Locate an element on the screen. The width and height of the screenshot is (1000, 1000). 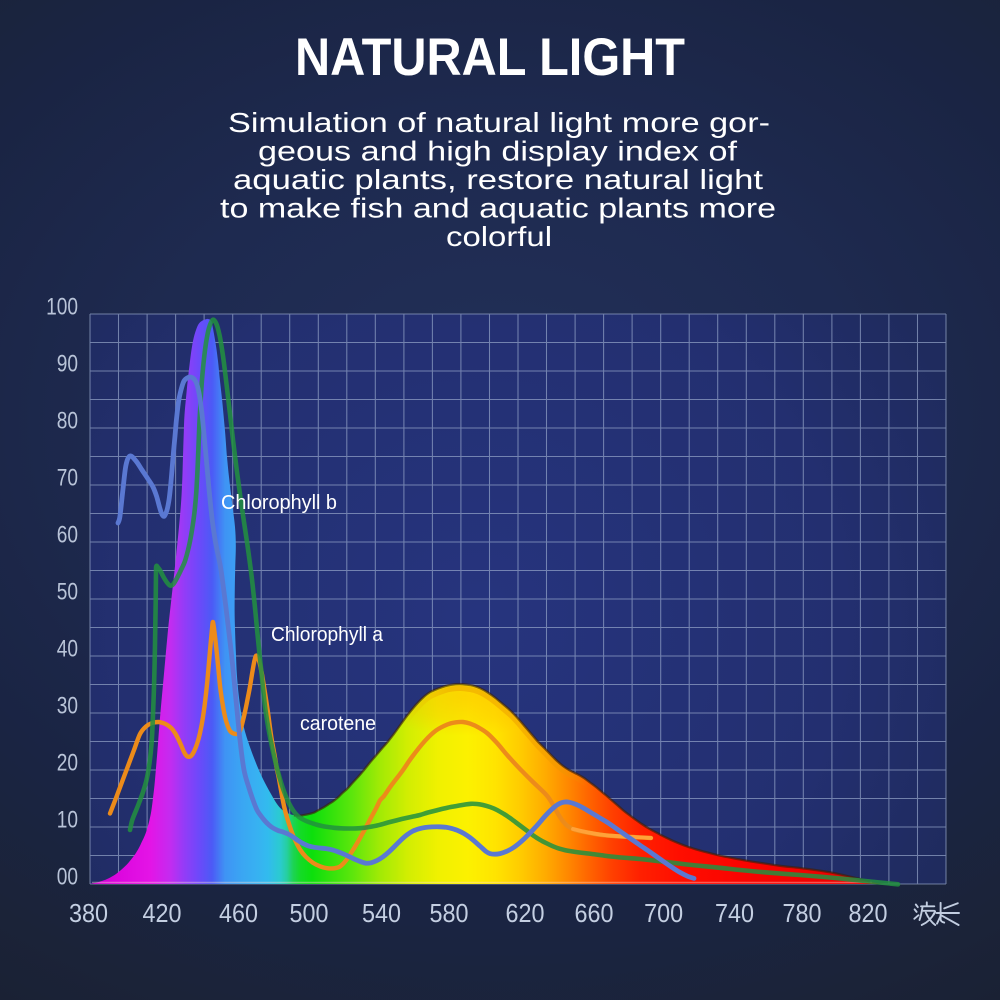
svg-text: 60 is located at coordinates (67, 534).